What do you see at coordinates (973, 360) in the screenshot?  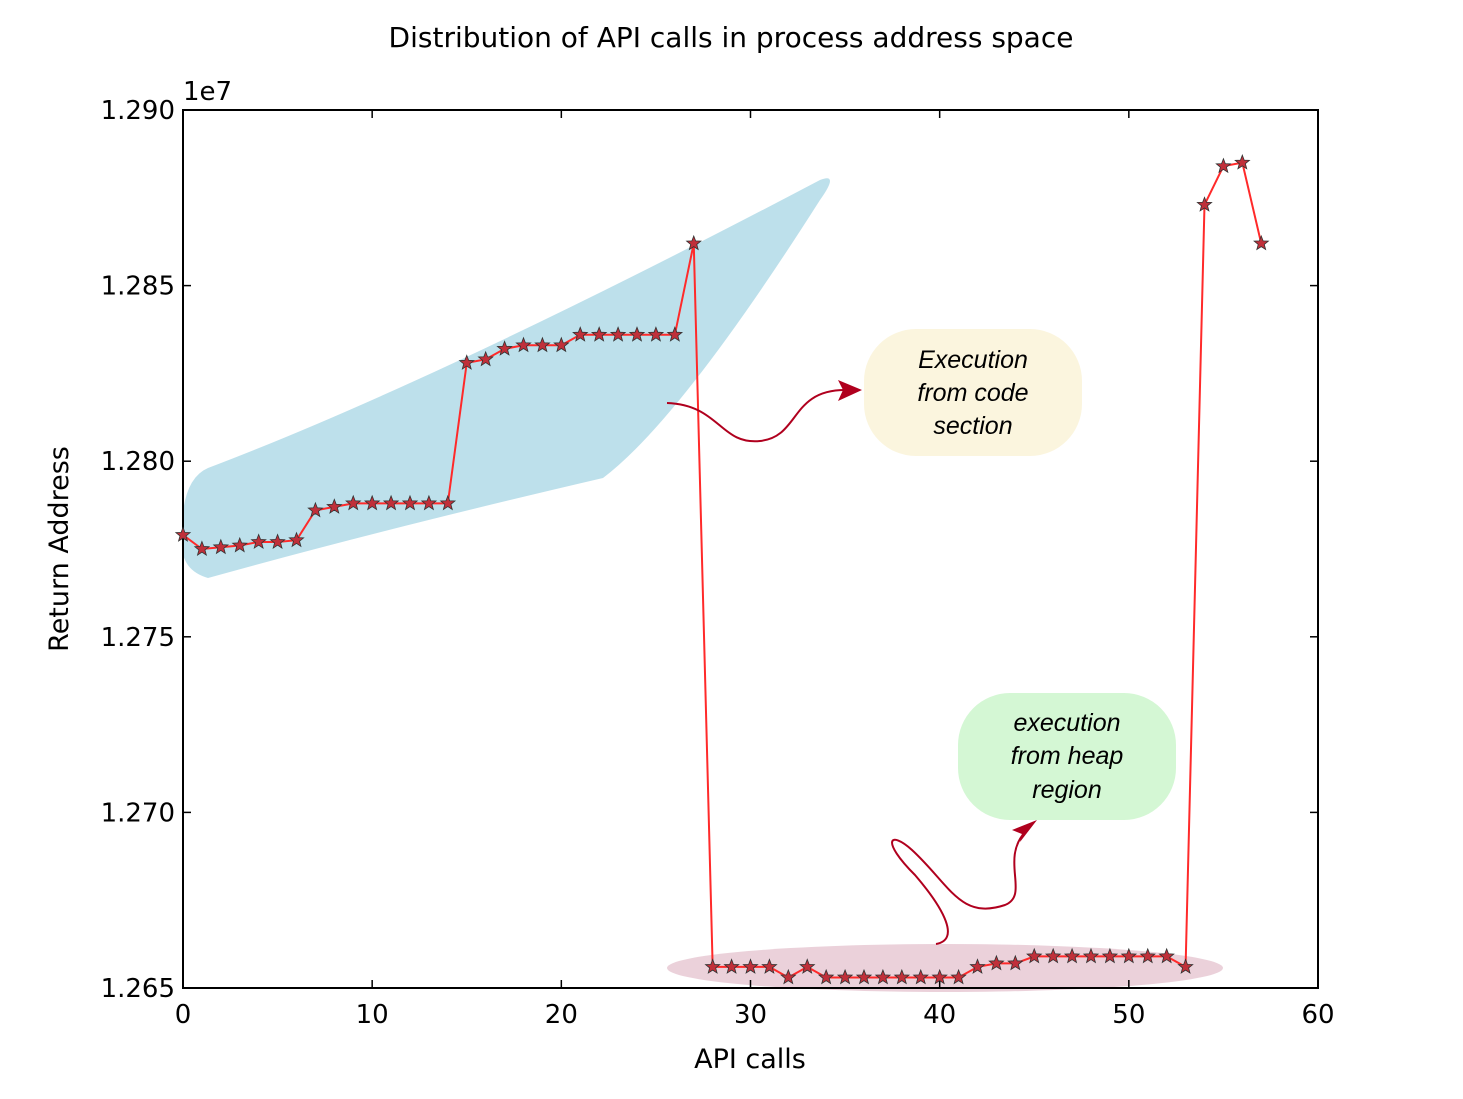 I see `code-callout-line-1: Execution` at bounding box center [973, 360].